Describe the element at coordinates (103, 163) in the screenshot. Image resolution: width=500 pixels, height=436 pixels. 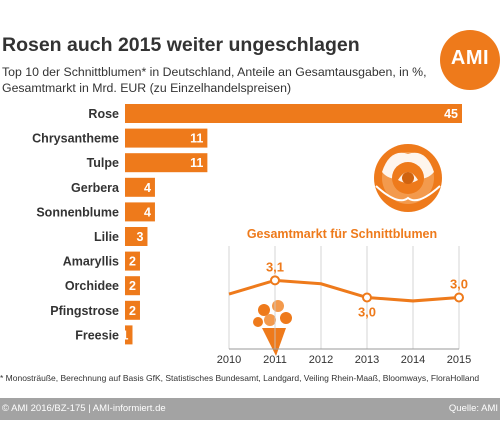
I see `category-label: Tulpe` at that location.